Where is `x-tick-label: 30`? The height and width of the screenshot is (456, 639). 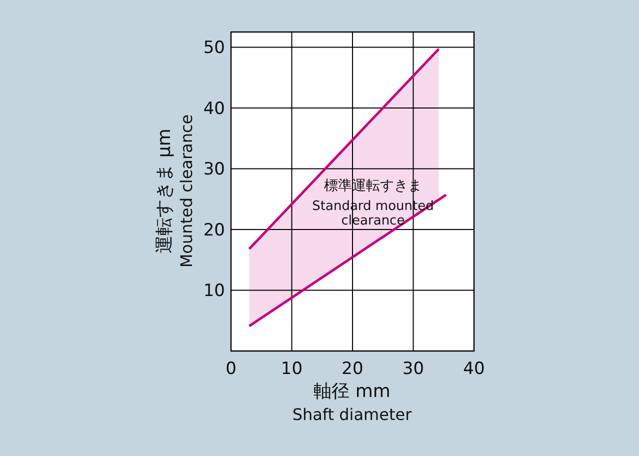
x-tick-label: 30 is located at coordinates (413, 369).